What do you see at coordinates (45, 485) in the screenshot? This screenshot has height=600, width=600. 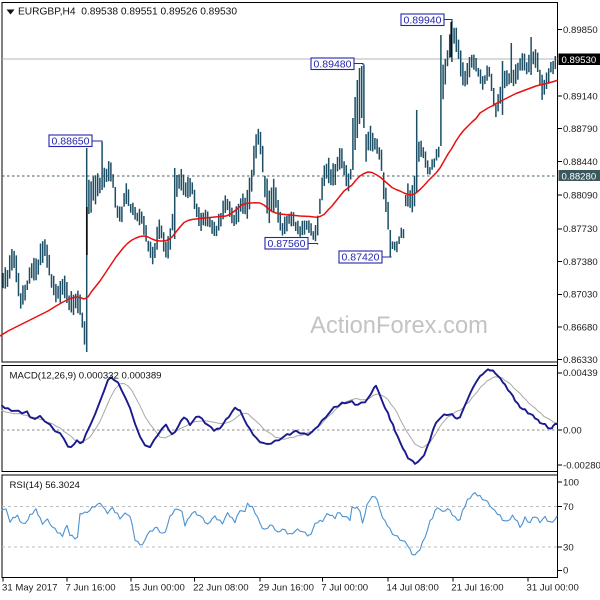 I see `svg-text: RSI(14) 56.3024` at bounding box center [45, 485].